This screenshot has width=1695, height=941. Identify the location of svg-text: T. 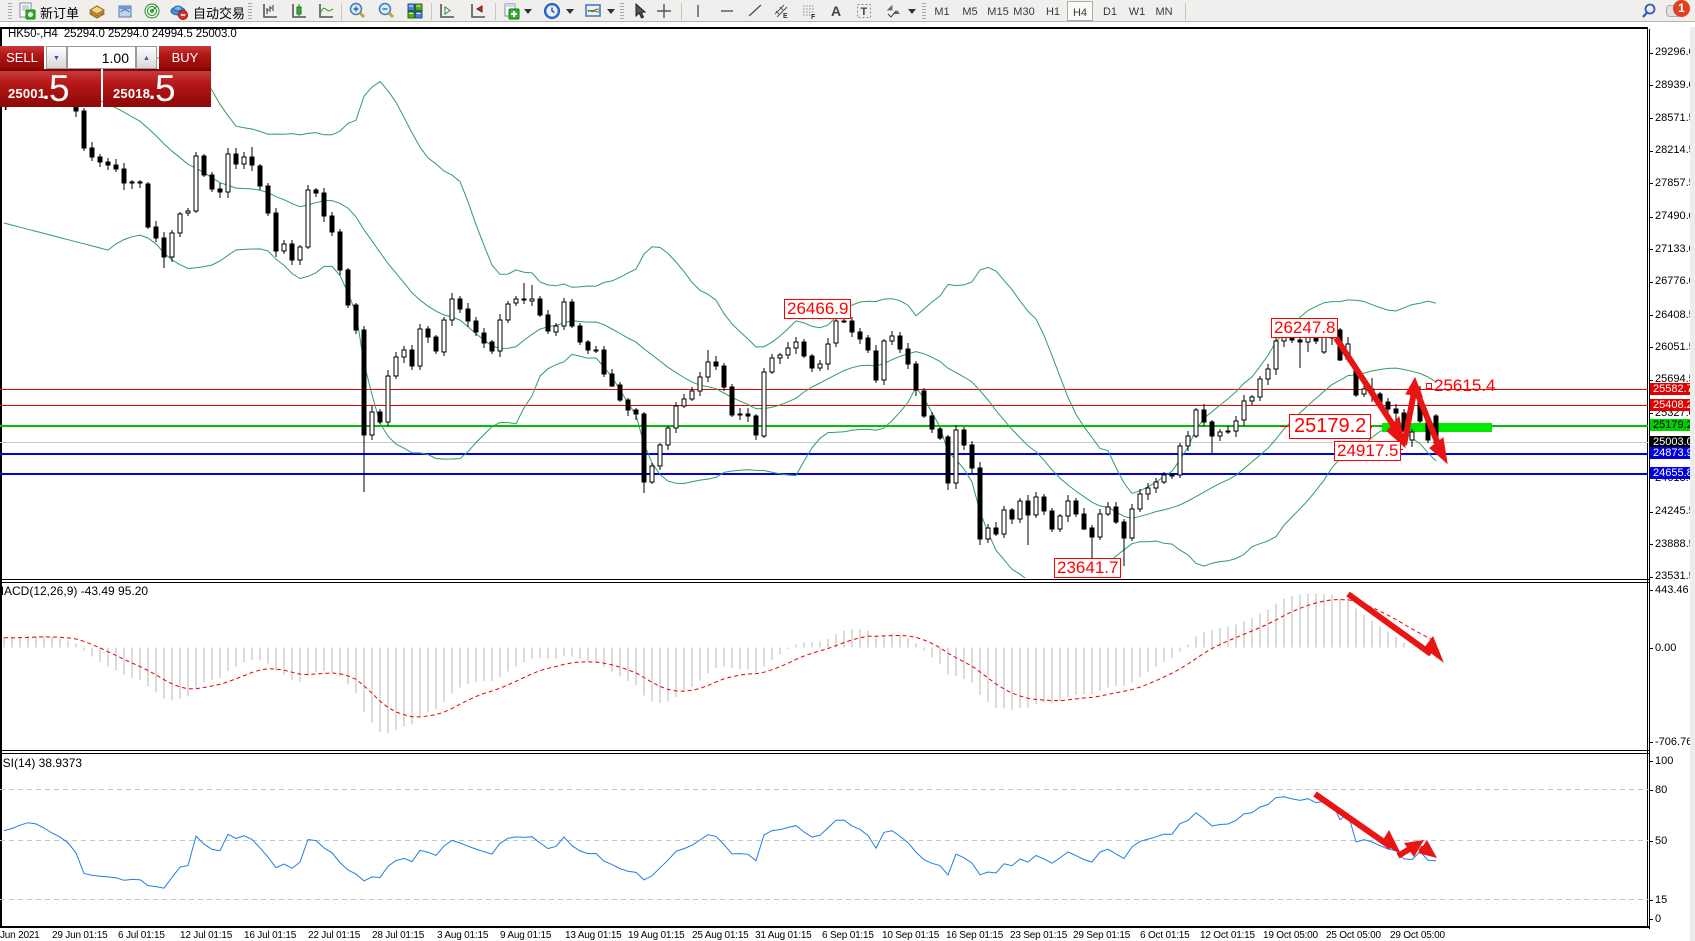
(864, 12).